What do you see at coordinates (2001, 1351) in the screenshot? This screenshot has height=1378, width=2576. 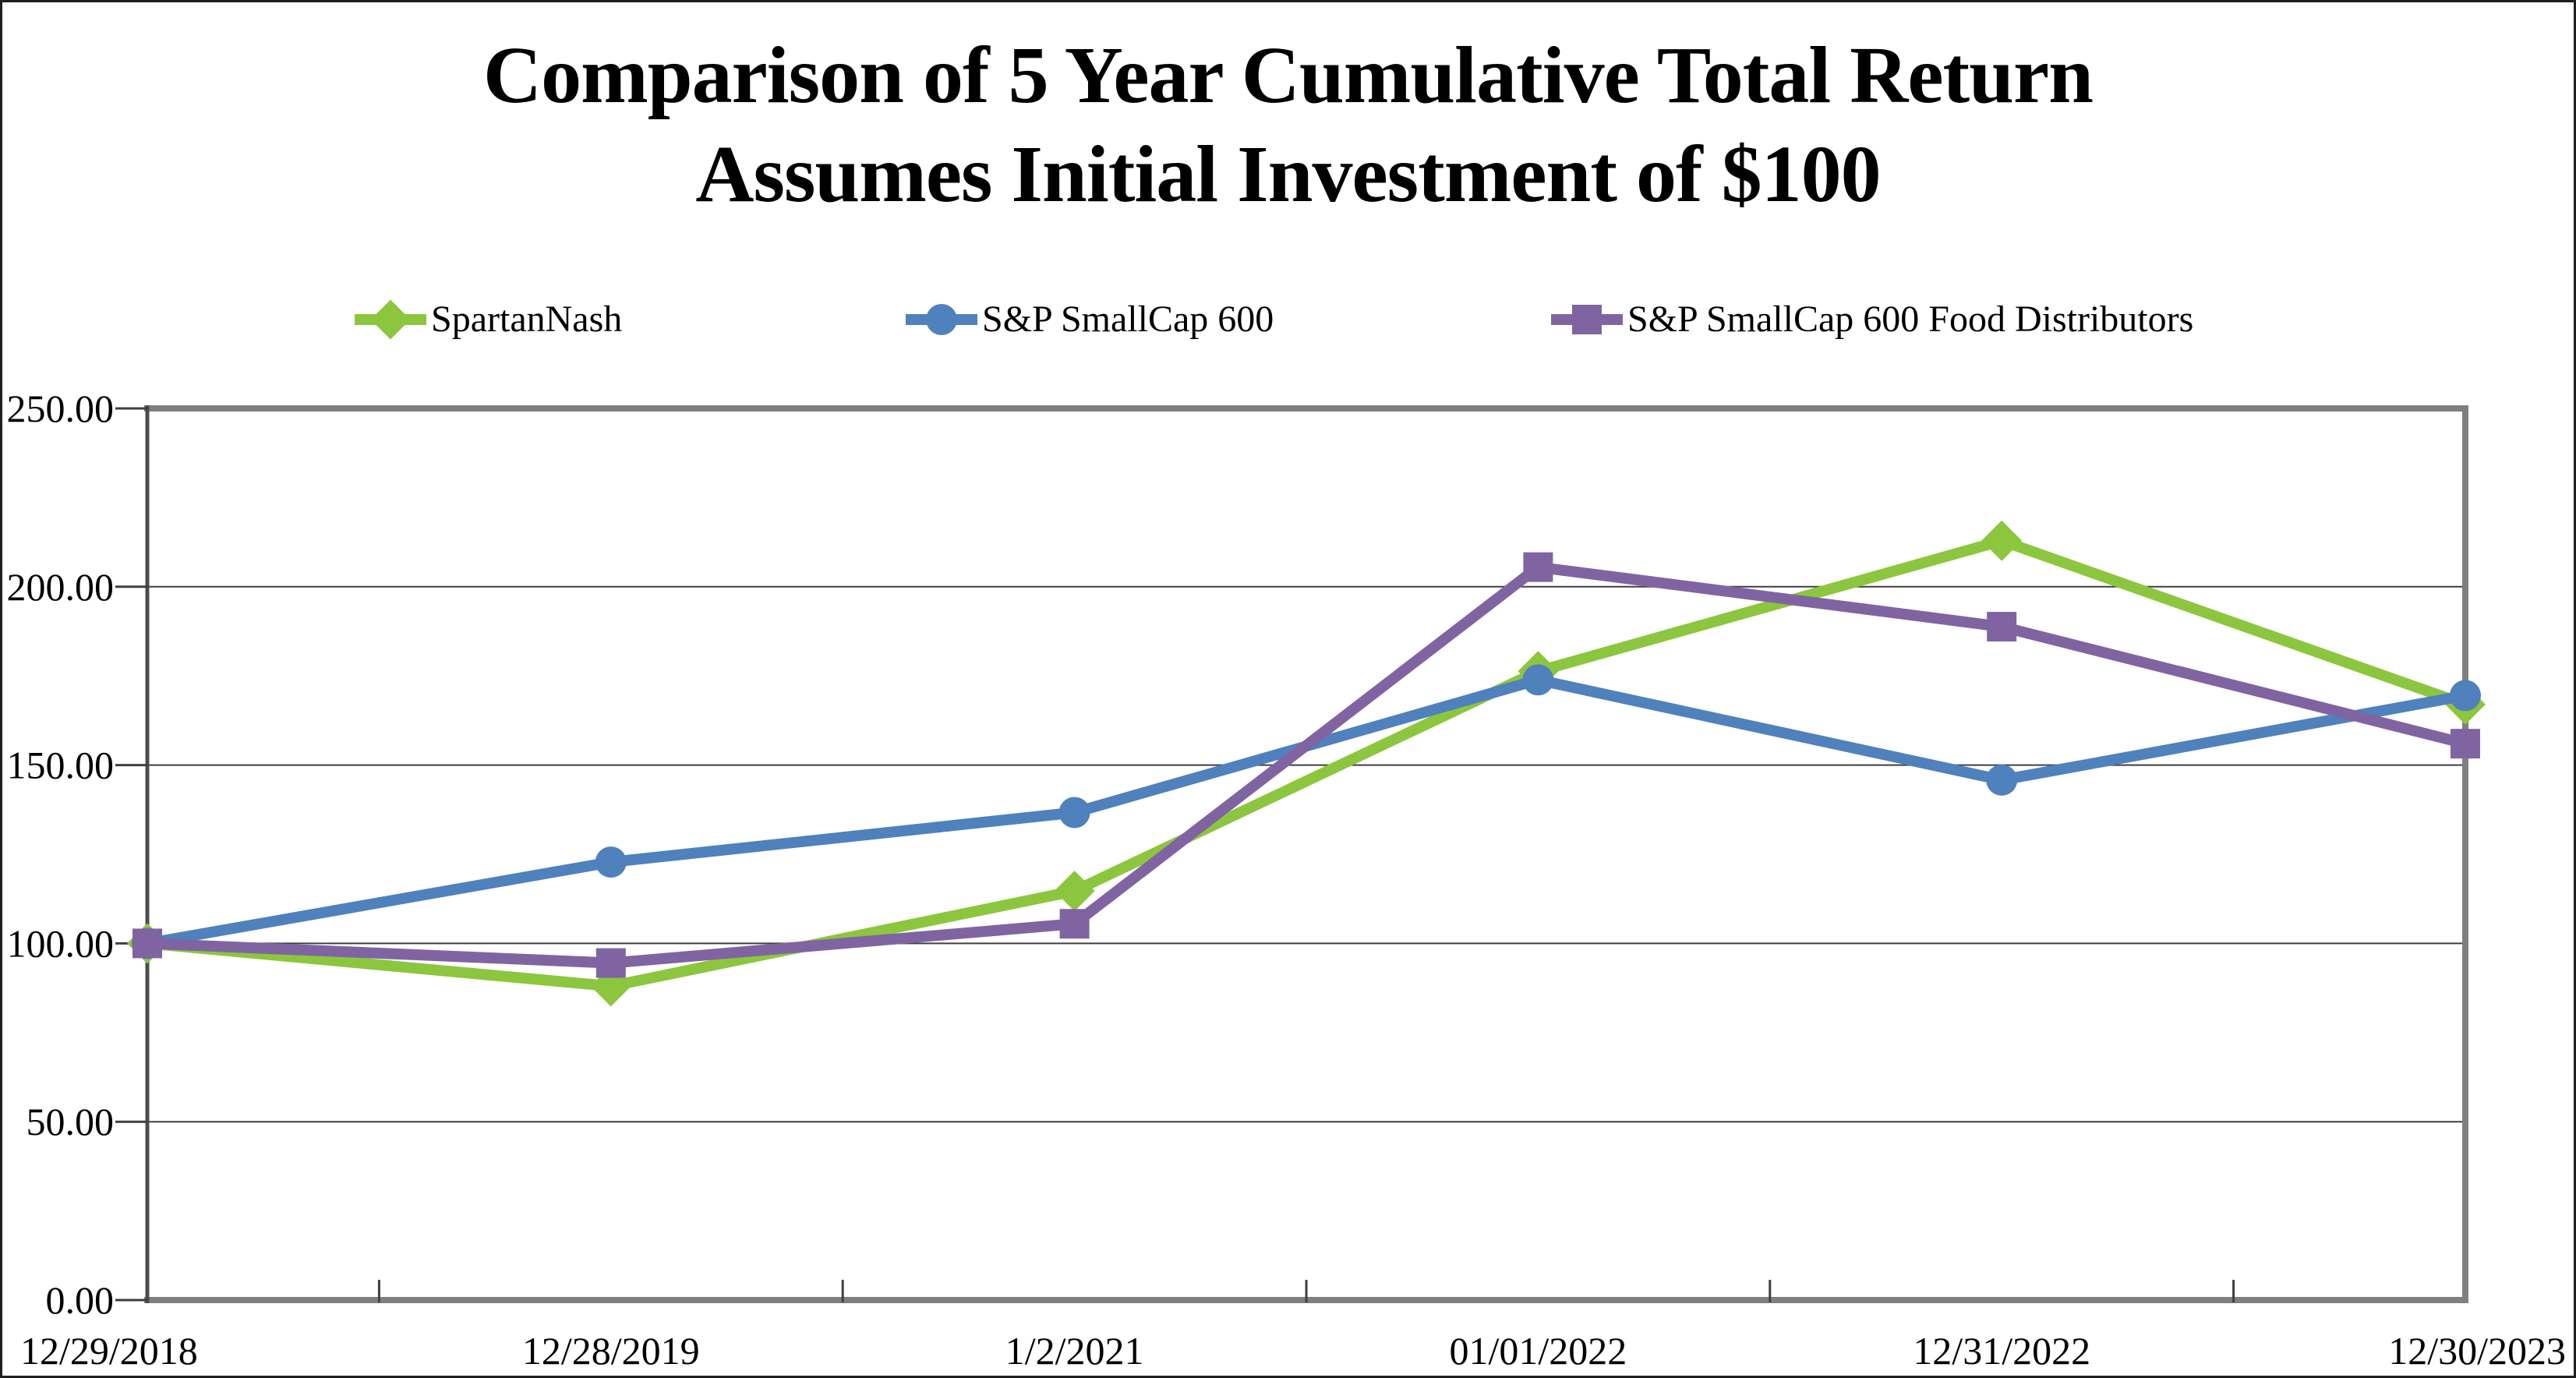 I see `x-axis-label-4: 12/31/2022` at bounding box center [2001, 1351].